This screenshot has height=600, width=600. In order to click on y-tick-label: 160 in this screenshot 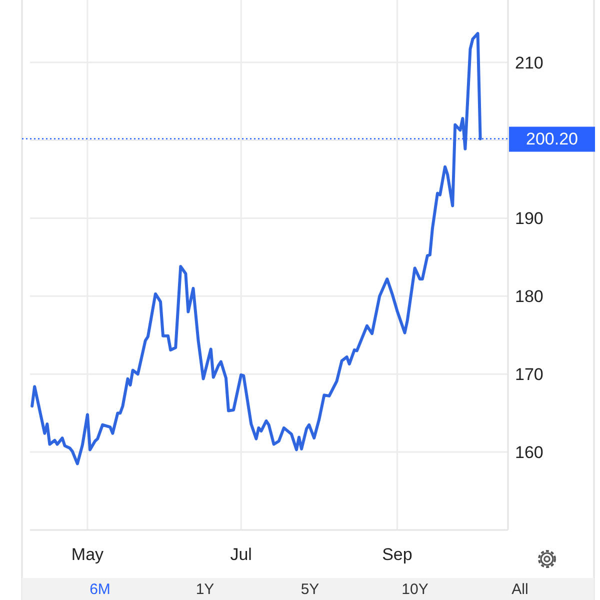, I will do `click(529, 452)`.